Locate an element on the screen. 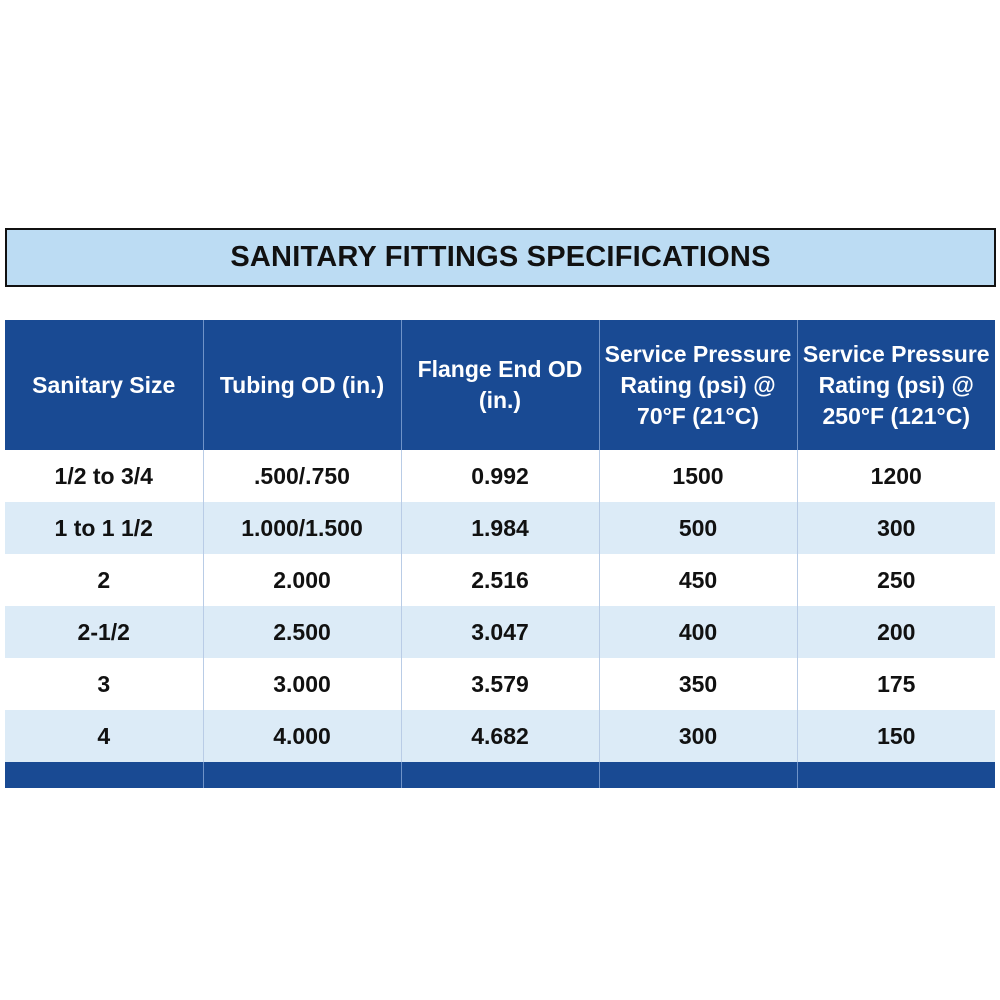 Image resolution: width=1000 pixels, height=1000 pixels. page-title: SANITARY FITTINGS SPECIFICATIONS is located at coordinates (500, 257).